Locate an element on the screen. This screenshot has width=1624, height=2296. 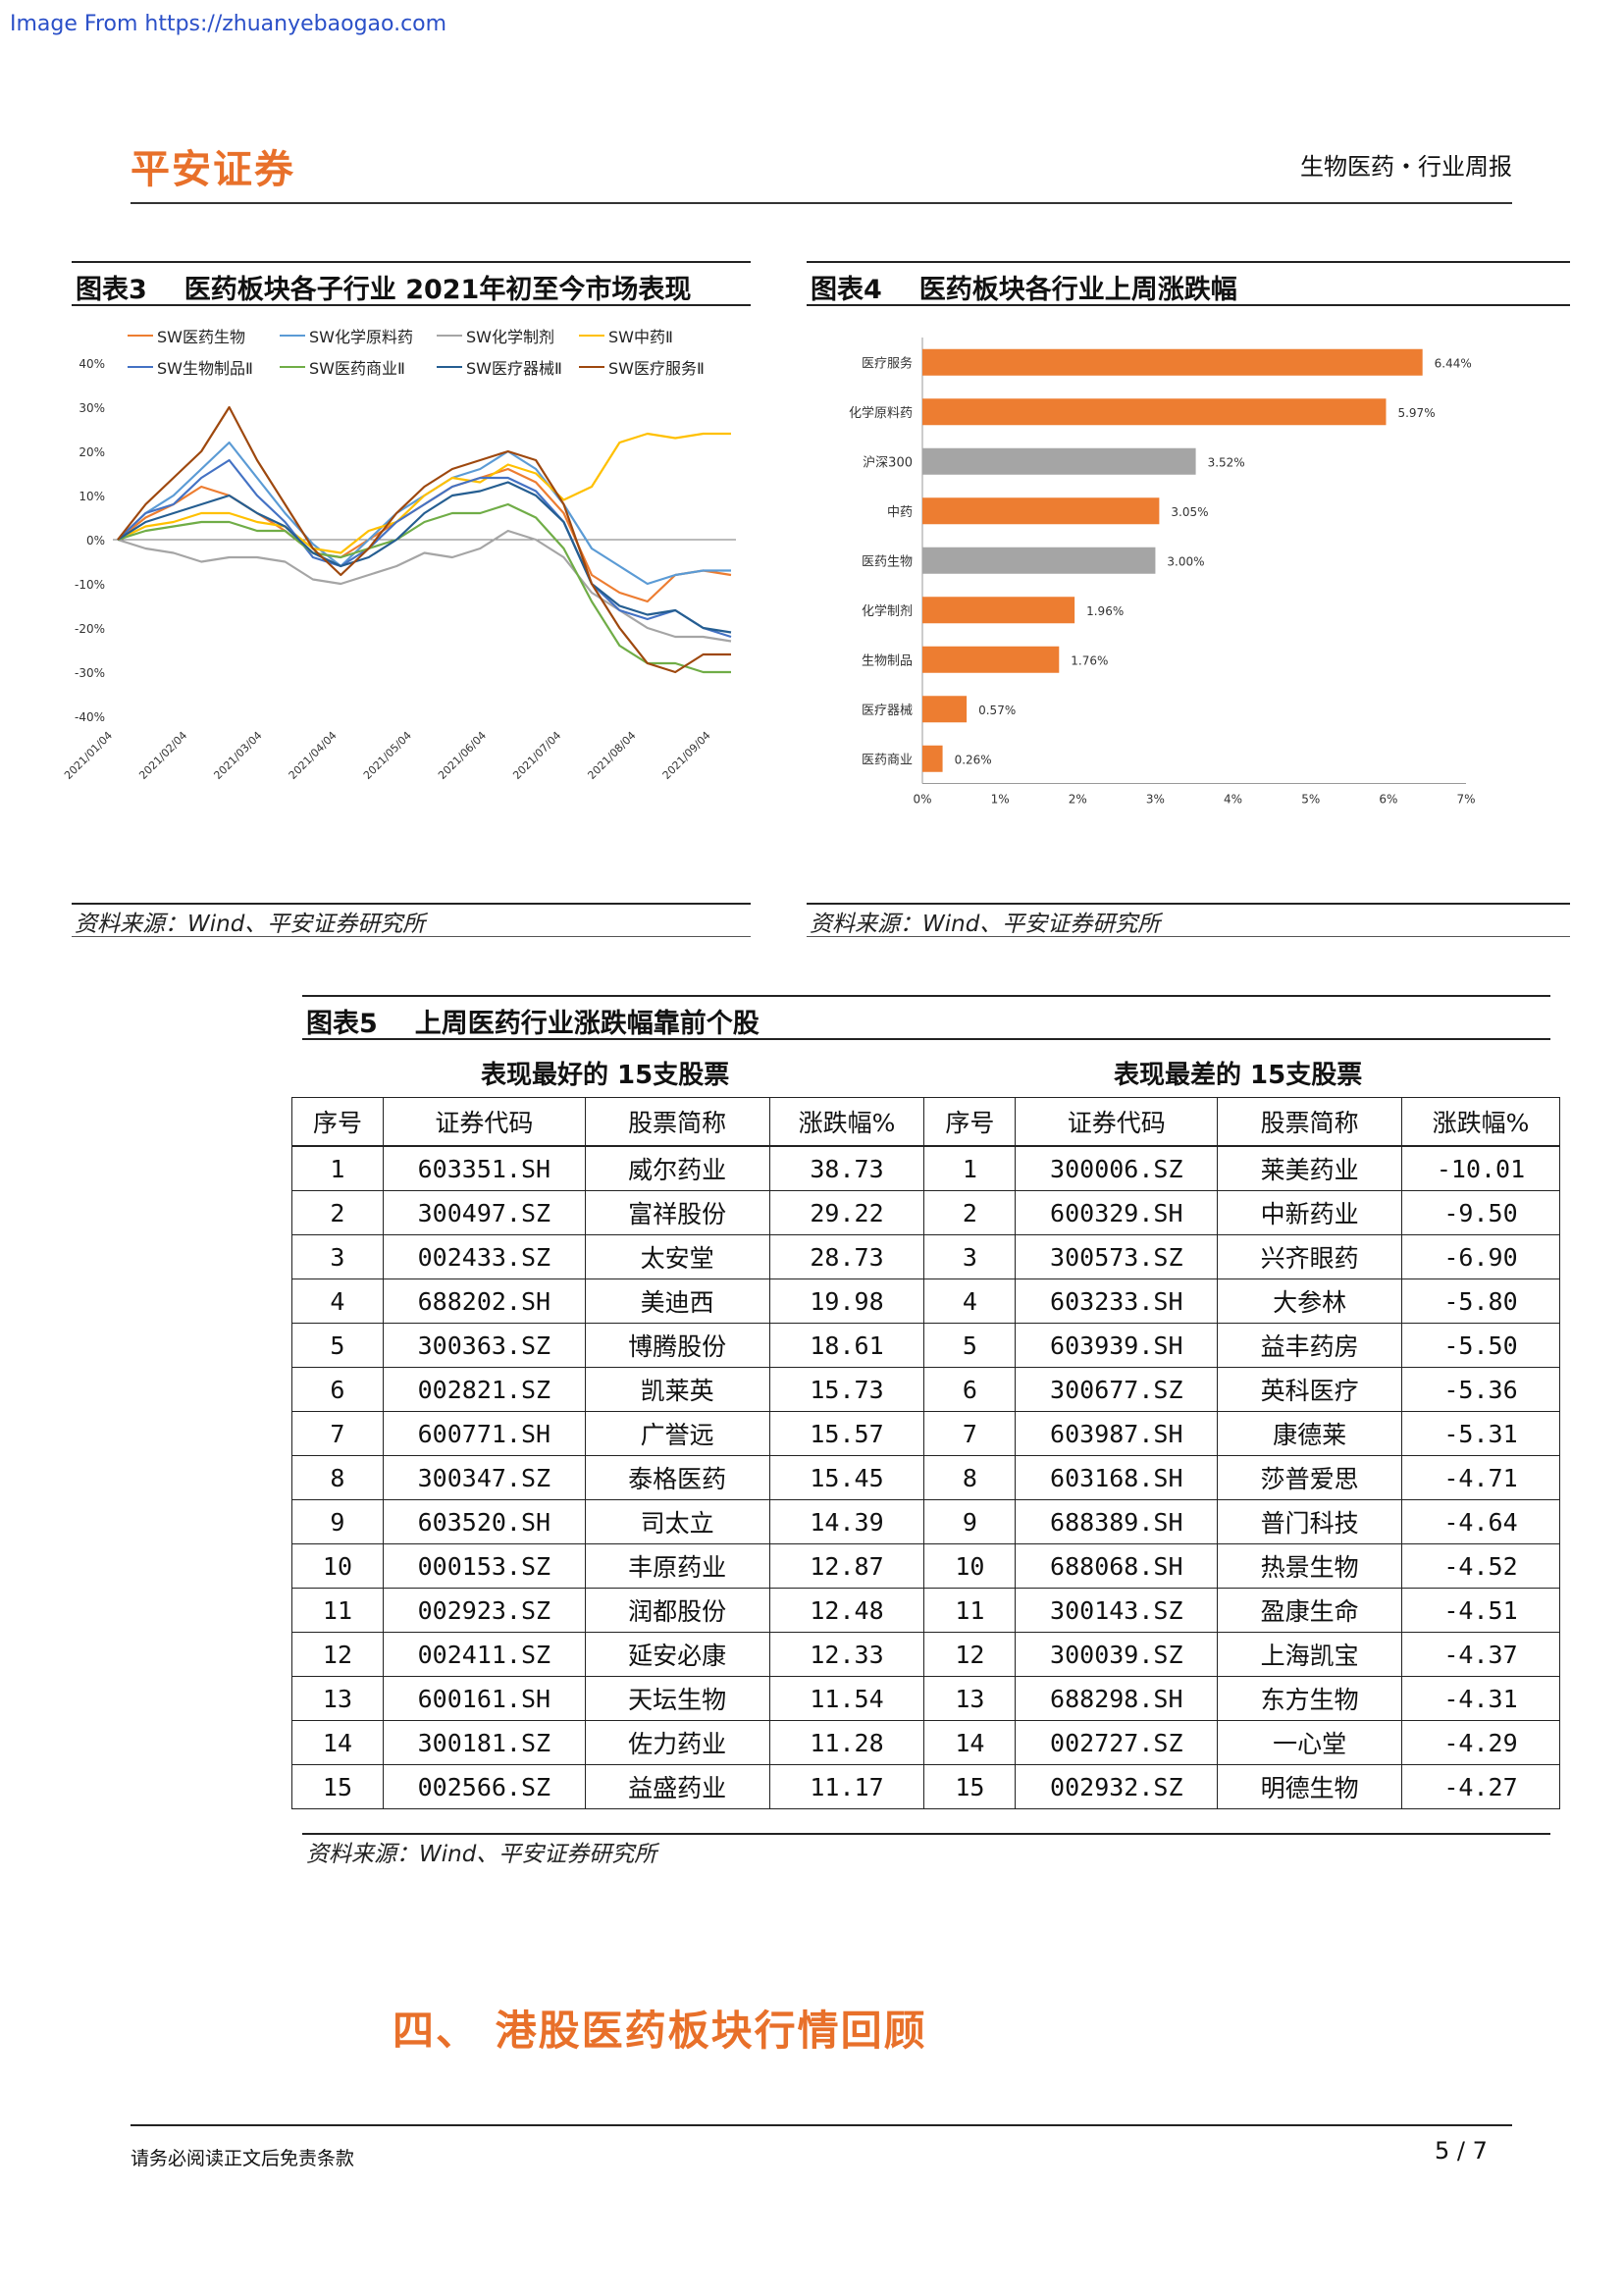
legend-label: SW中药Ⅱ is located at coordinates (640, 337).